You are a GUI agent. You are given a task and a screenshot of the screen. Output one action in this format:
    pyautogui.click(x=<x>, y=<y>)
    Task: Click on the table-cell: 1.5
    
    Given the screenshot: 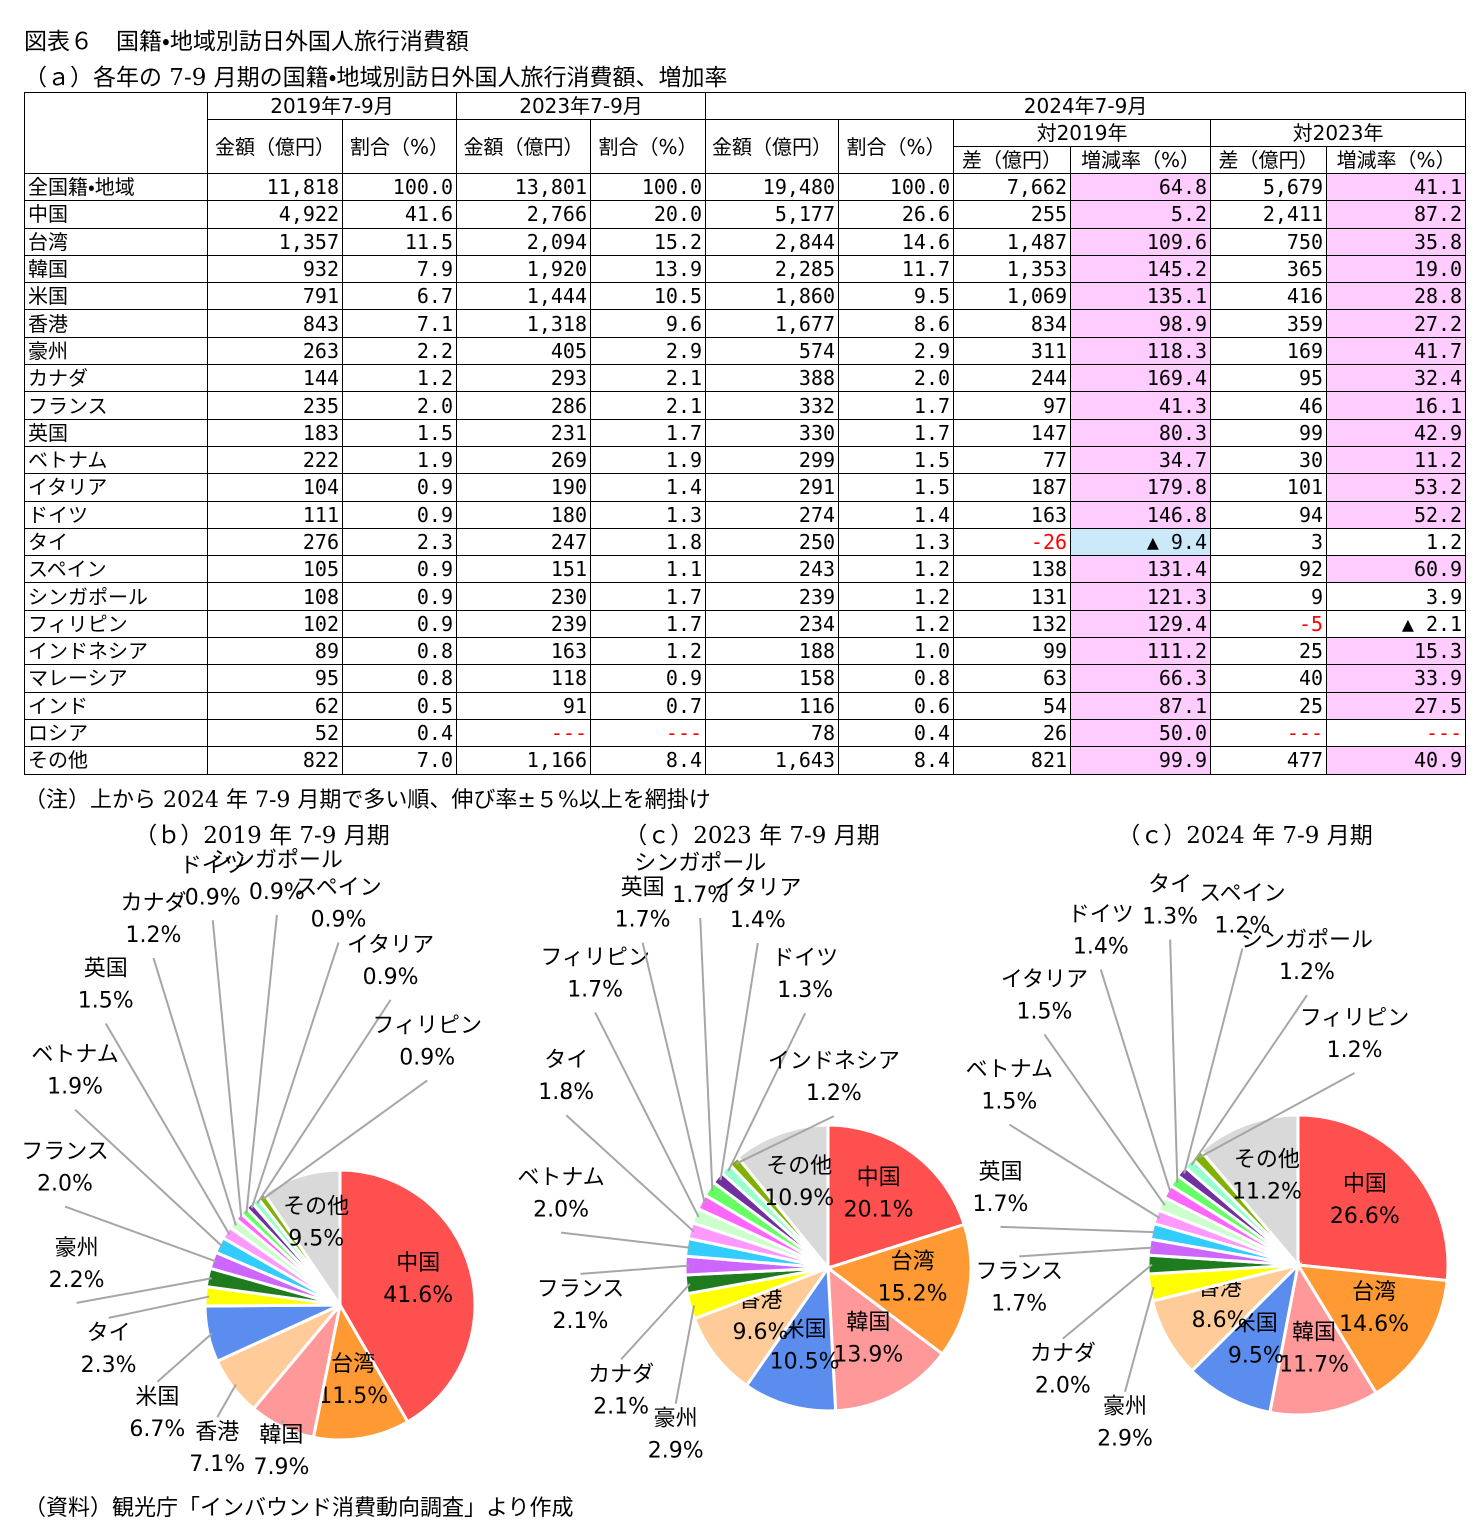 What is the action you would take?
    pyautogui.click(x=896, y=487)
    